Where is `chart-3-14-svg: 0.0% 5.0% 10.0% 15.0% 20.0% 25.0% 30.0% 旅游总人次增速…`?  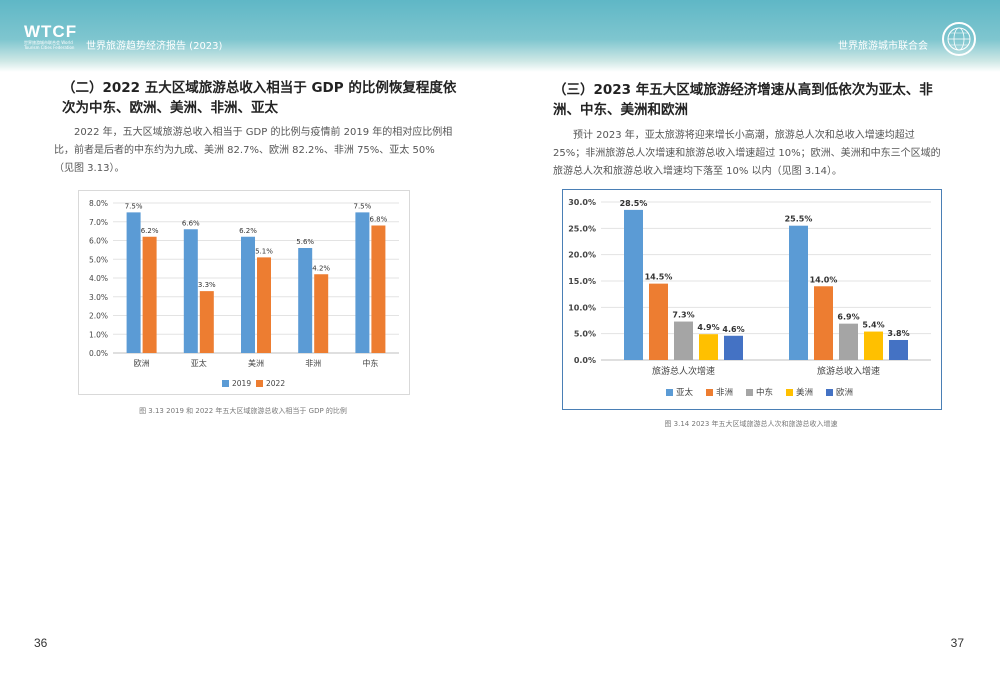 chart-3-14-svg: 0.0% 5.0% 10.0% 15.0% 20.0% 25.0% 30.0% 旅游总人次增速… is located at coordinates (749, 298).